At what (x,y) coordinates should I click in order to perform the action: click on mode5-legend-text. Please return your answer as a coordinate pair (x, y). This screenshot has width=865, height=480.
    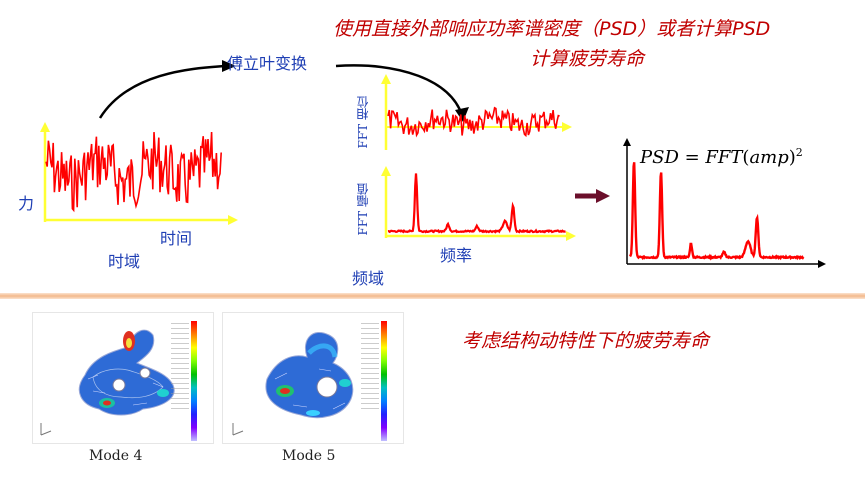
    Looking at the image, I should click on (370, 368).